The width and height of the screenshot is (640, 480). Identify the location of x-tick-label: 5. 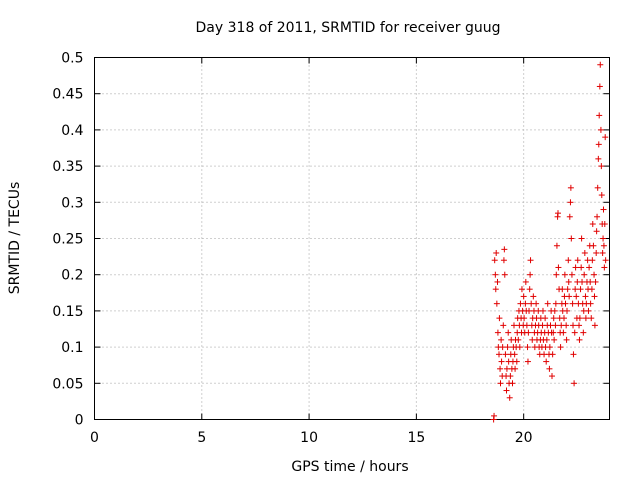
(201, 438).